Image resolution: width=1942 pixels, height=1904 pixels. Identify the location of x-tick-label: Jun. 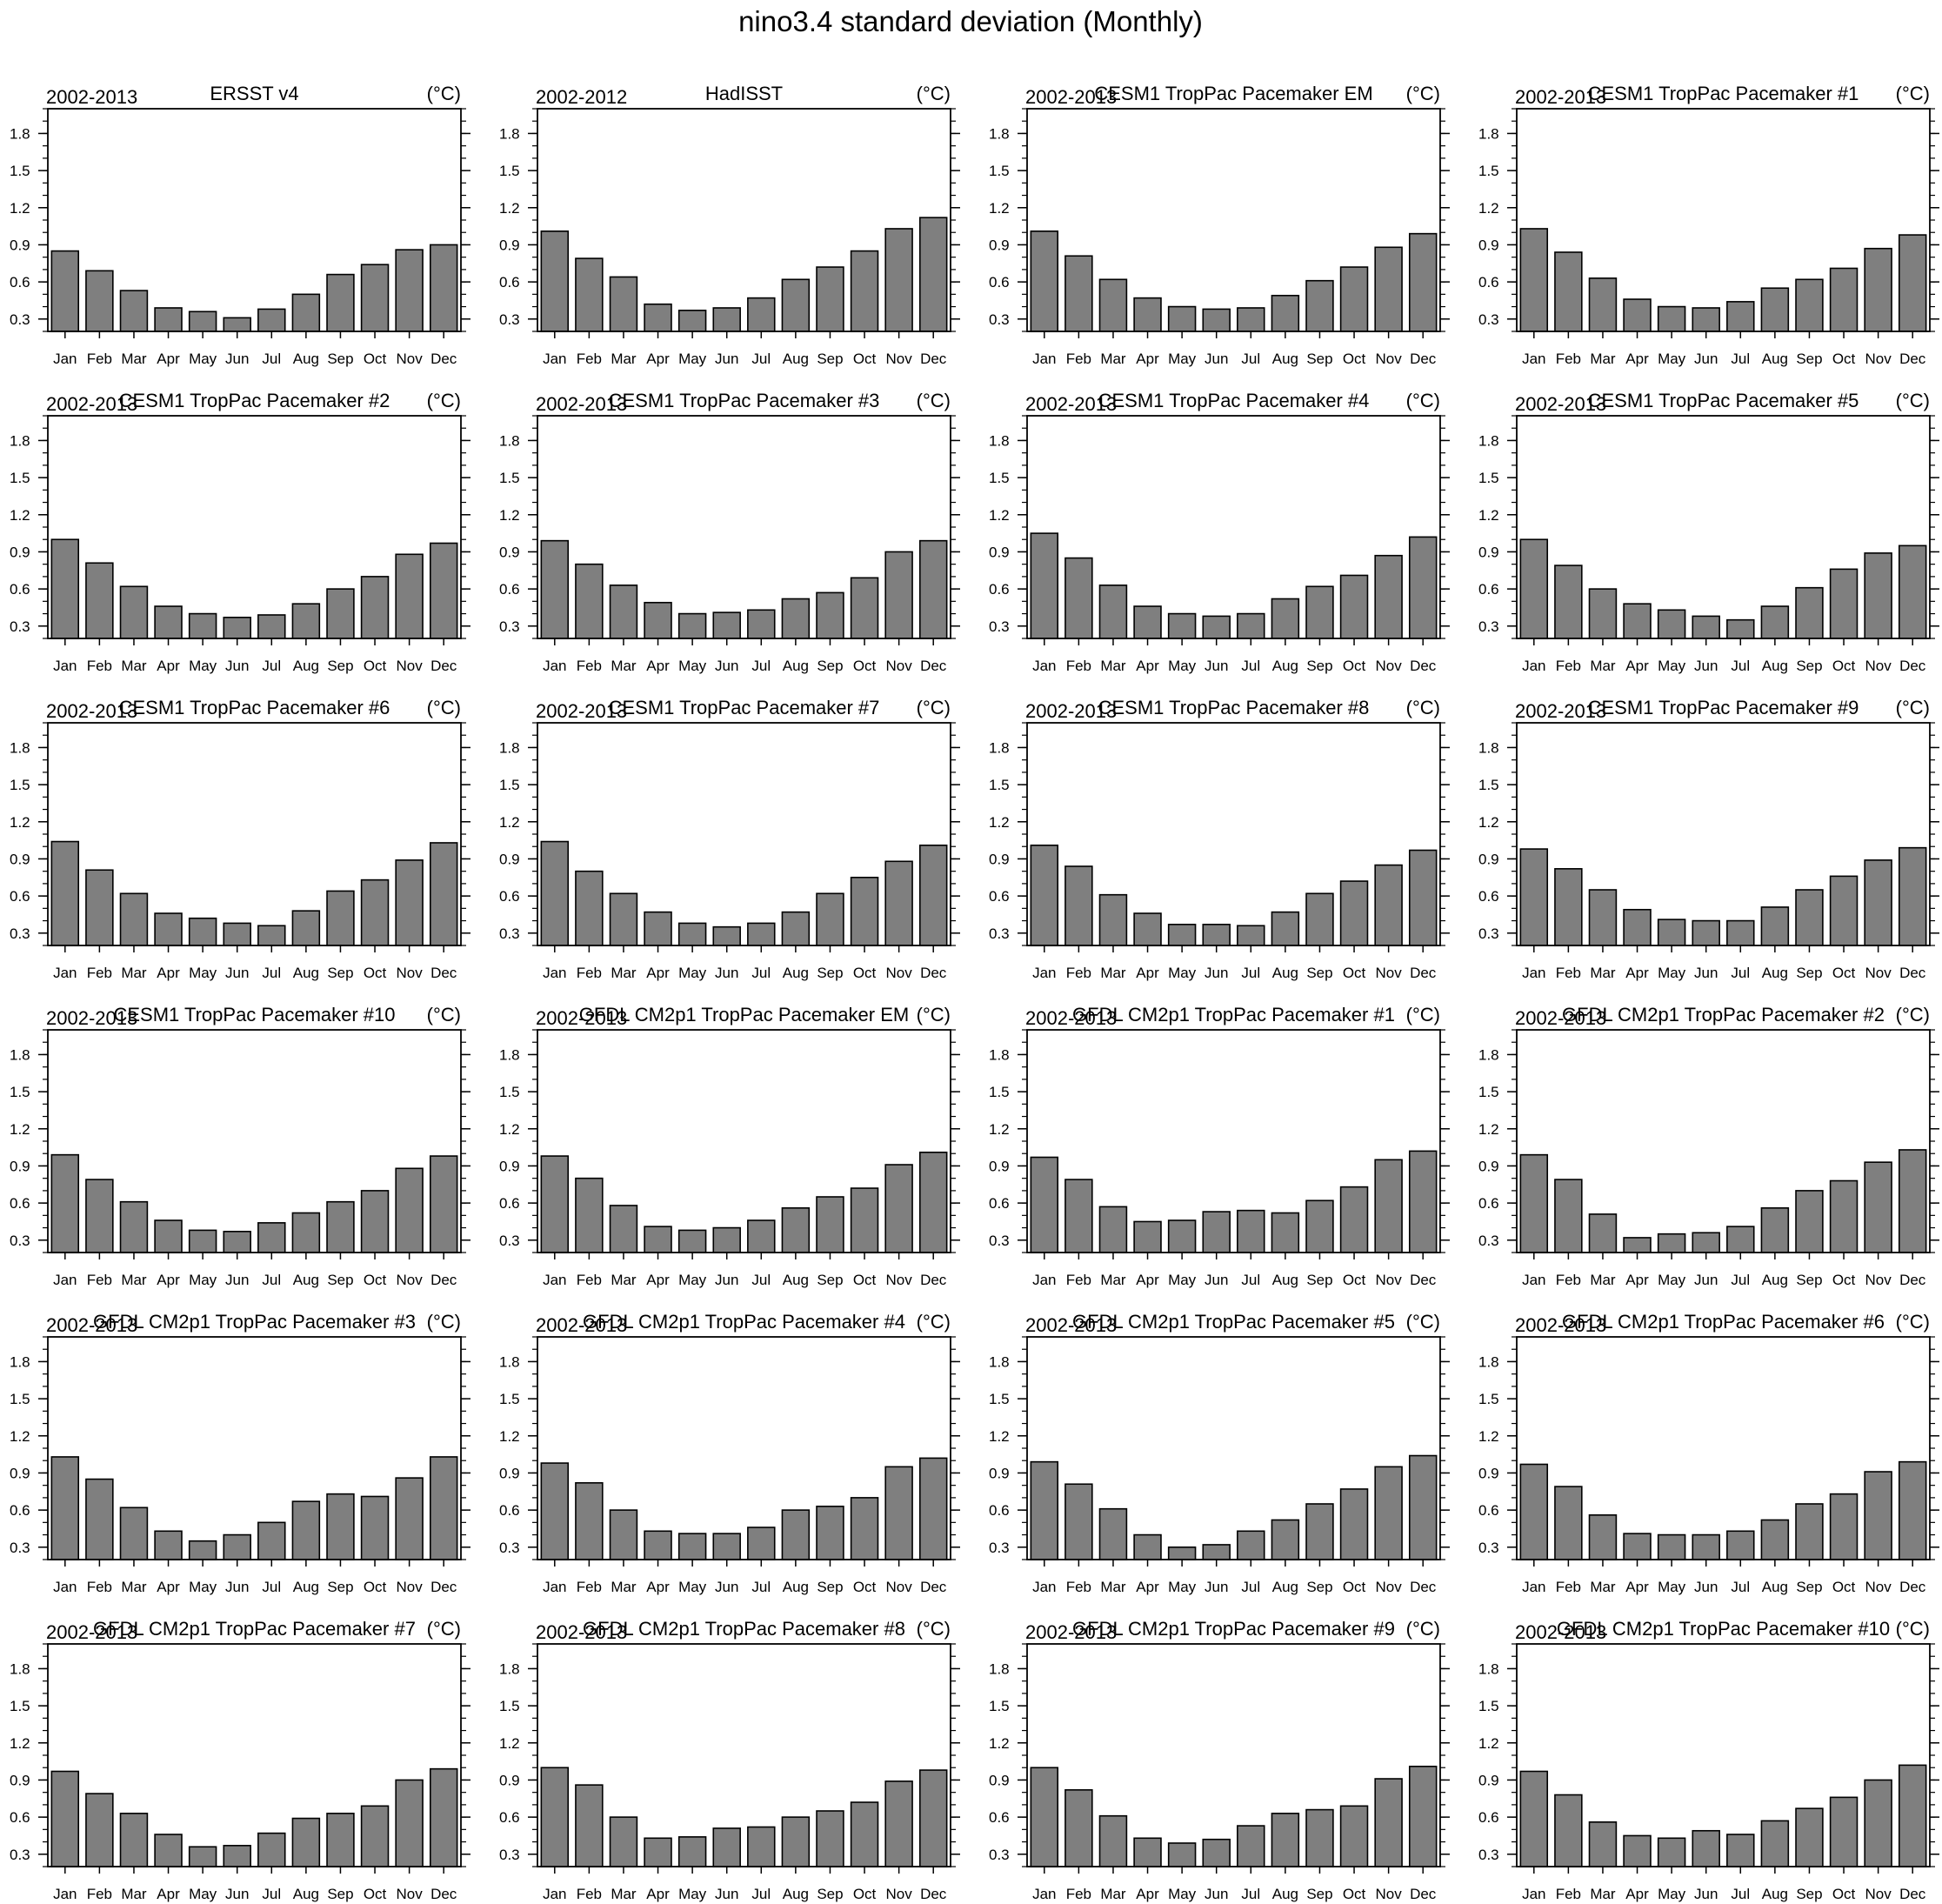
(1217, 1894).